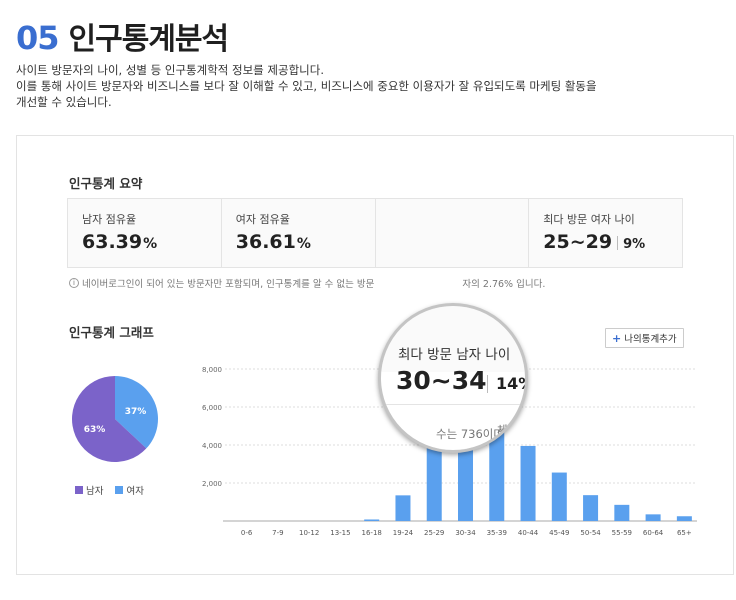  Describe the element at coordinates (453, 233) in the screenshot. I see `top-male-age-cell` at that location.